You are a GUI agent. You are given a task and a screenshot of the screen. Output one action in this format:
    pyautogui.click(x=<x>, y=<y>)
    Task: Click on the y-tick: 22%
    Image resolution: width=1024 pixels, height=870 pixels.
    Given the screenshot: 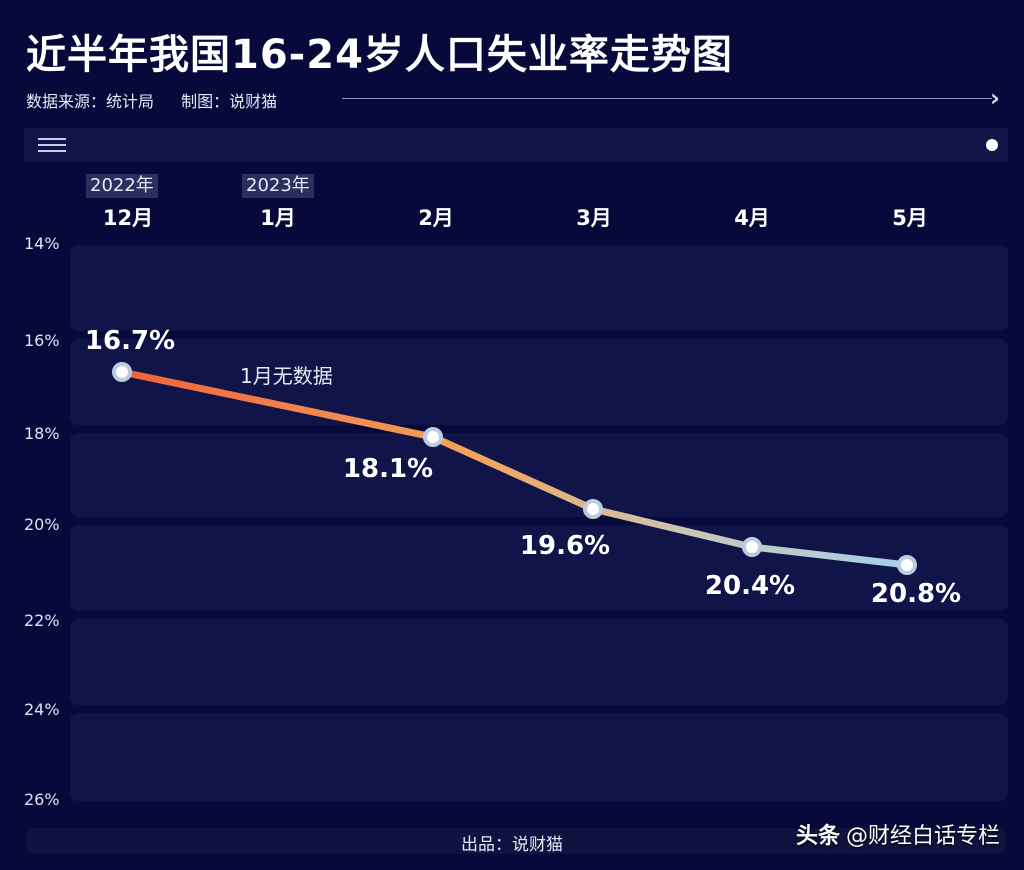 What is the action you would take?
    pyautogui.click(x=42, y=620)
    